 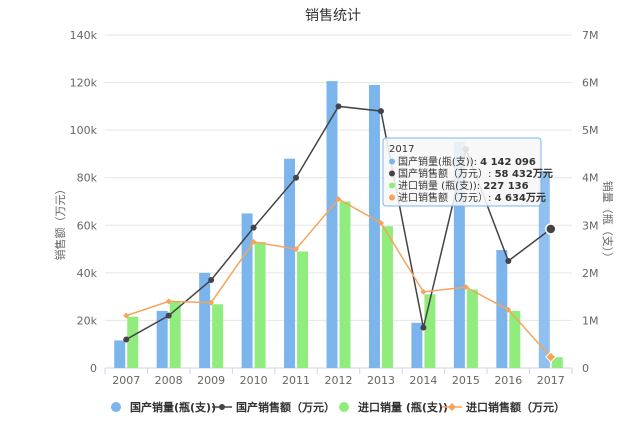 What do you see at coordinates (590, 273) in the screenshot?
I see `y-right-tick-label: 2M` at bounding box center [590, 273].